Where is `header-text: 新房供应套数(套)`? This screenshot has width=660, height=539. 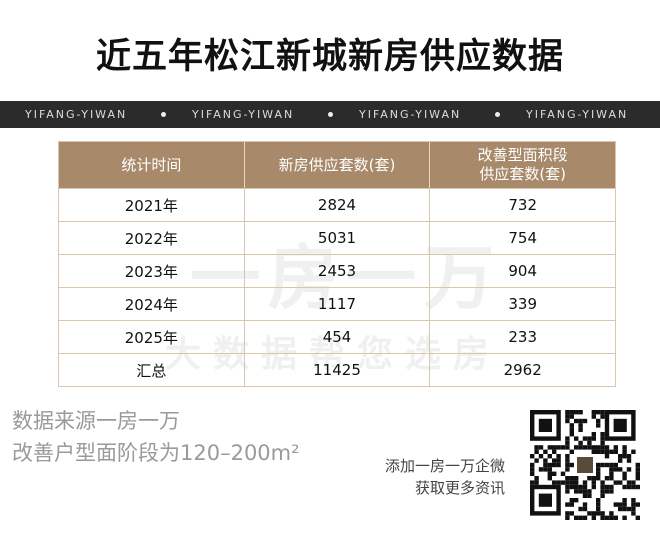 header-text: 新房供应套数(套) is located at coordinates (337, 164).